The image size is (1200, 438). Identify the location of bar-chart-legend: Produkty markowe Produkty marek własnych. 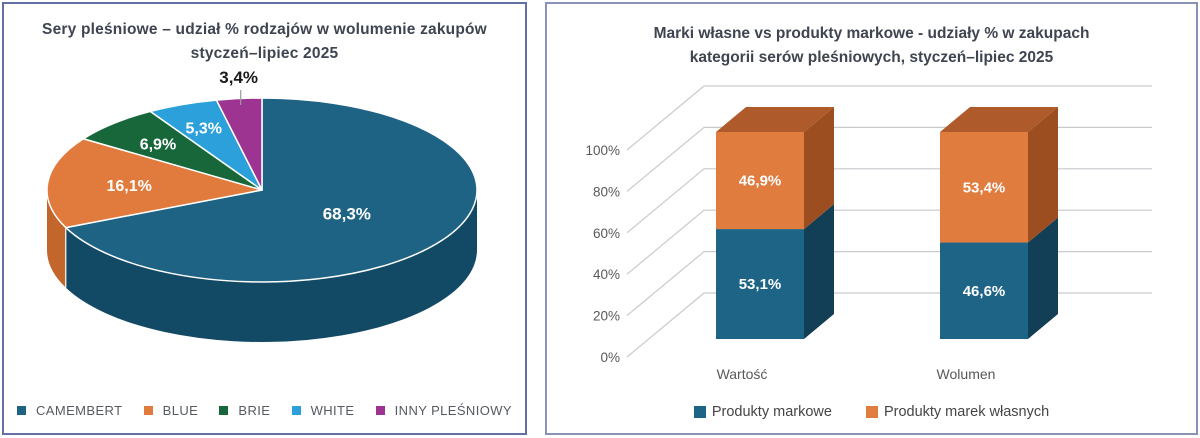
(871, 412).